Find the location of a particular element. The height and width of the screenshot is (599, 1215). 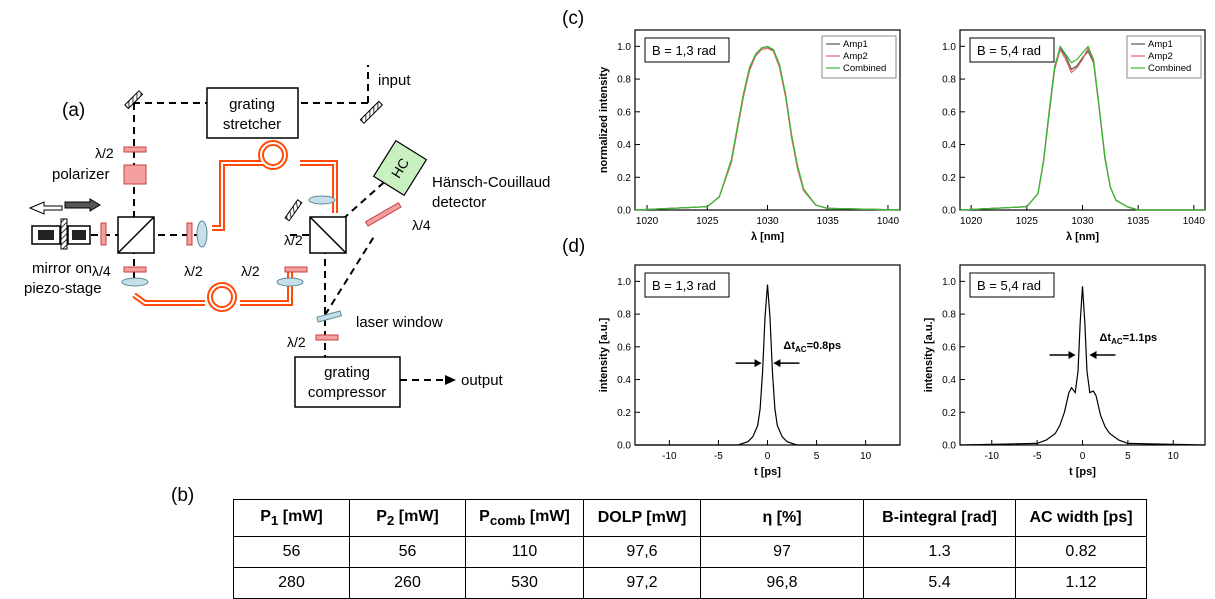

cell-eta: 96,8 is located at coordinates (782, 583).